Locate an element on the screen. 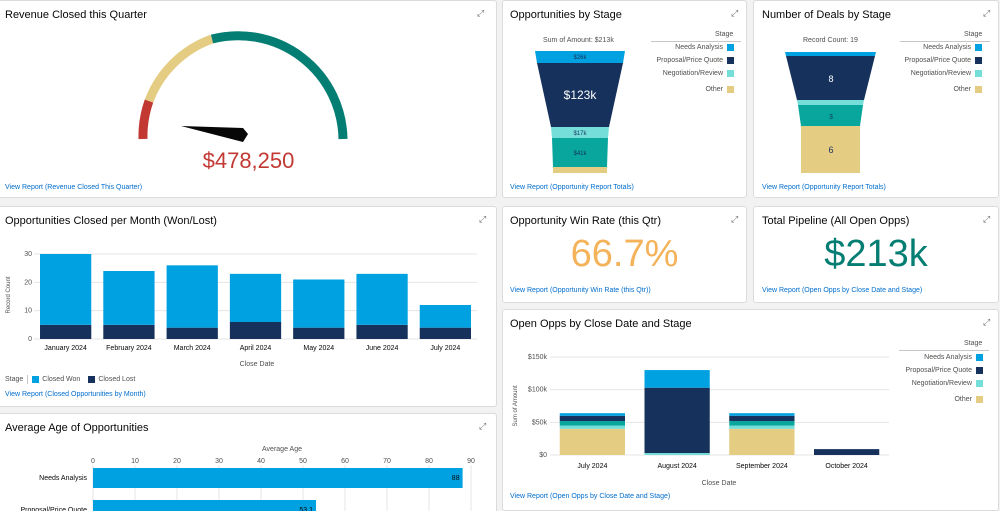 The height and width of the screenshot is (511, 1000). y-tick-label: $0 is located at coordinates (543, 455).